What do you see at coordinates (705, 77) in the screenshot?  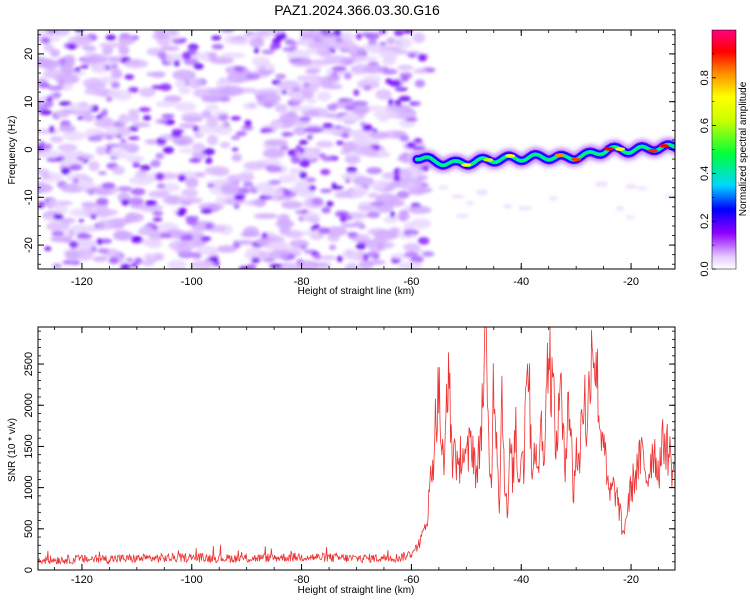 I see `colorbar-tick-label: 0.8` at bounding box center [705, 77].